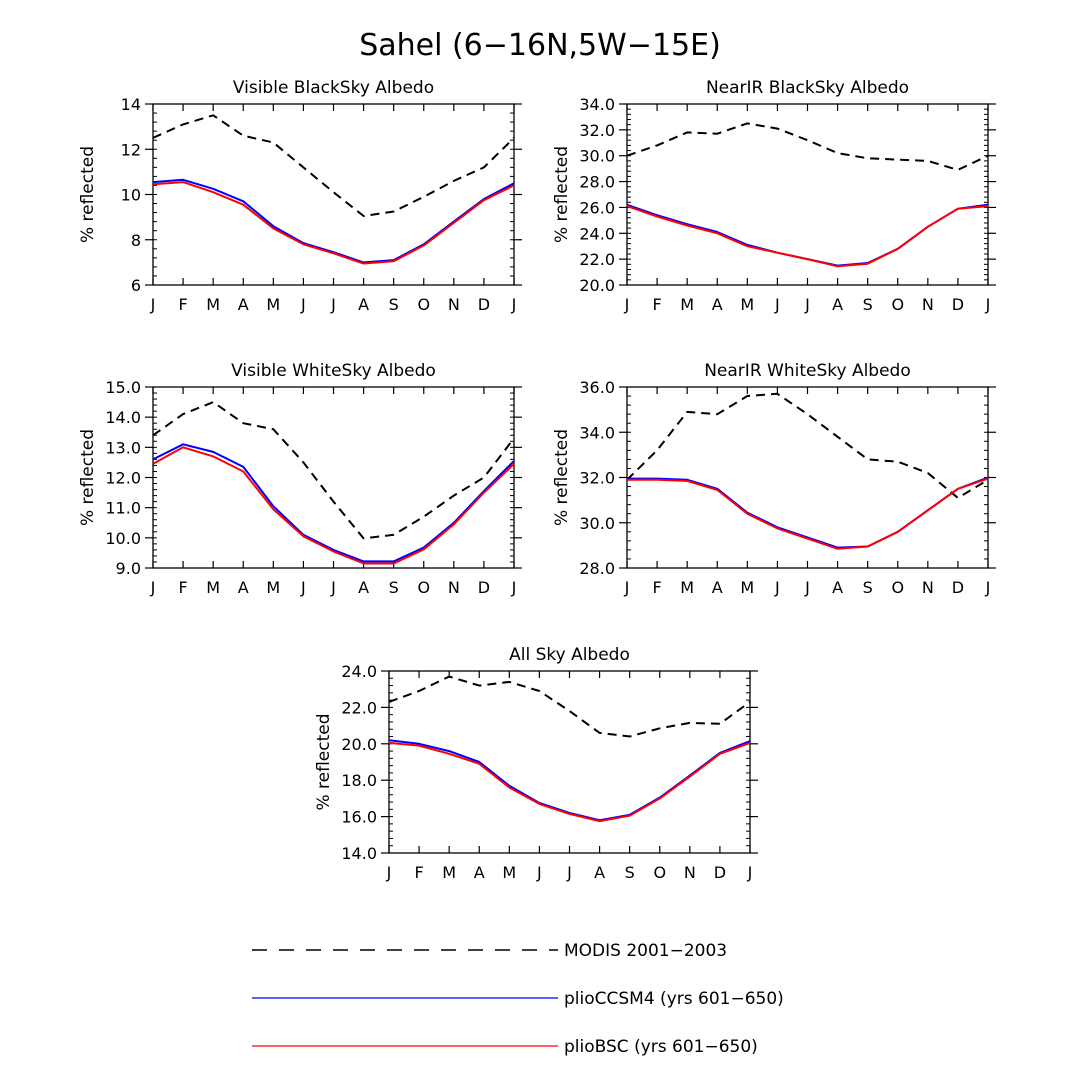 Image resolution: width=1080 pixels, height=1080 pixels. I want to click on chart-title: All Sky Albedo, so click(569, 655).